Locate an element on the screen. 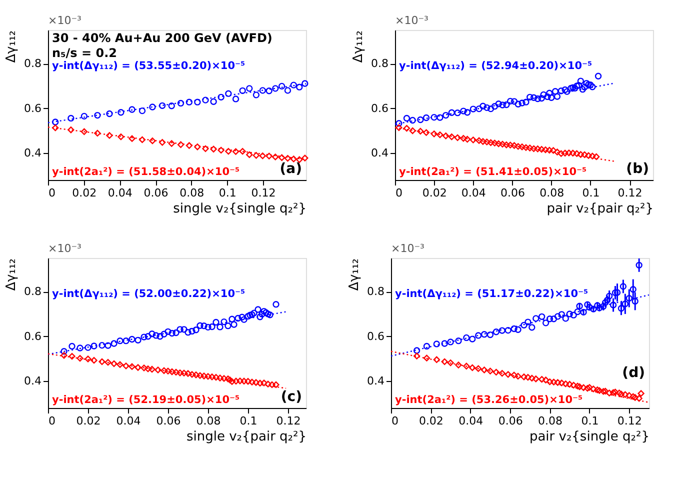 Image resolution: width=683 pixels, height=491 pixels. y-axis-title: Δγ₁₁₂ is located at coordinates (354, 274).